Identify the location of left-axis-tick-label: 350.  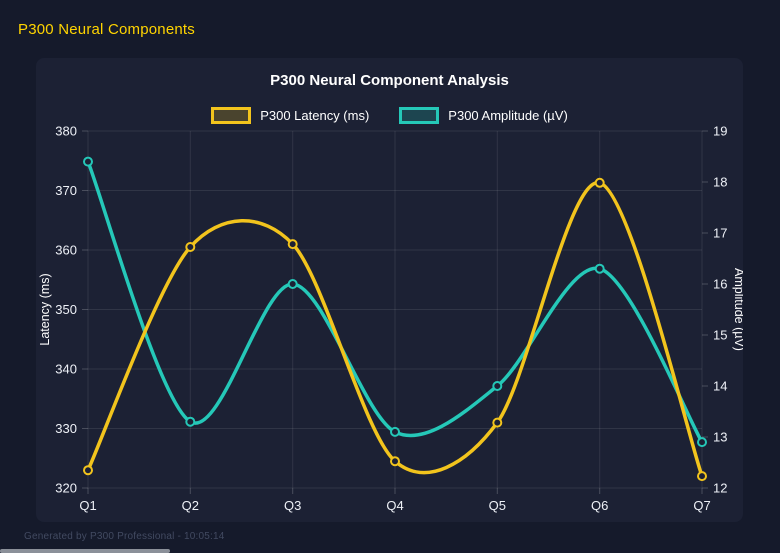
(66, 309).